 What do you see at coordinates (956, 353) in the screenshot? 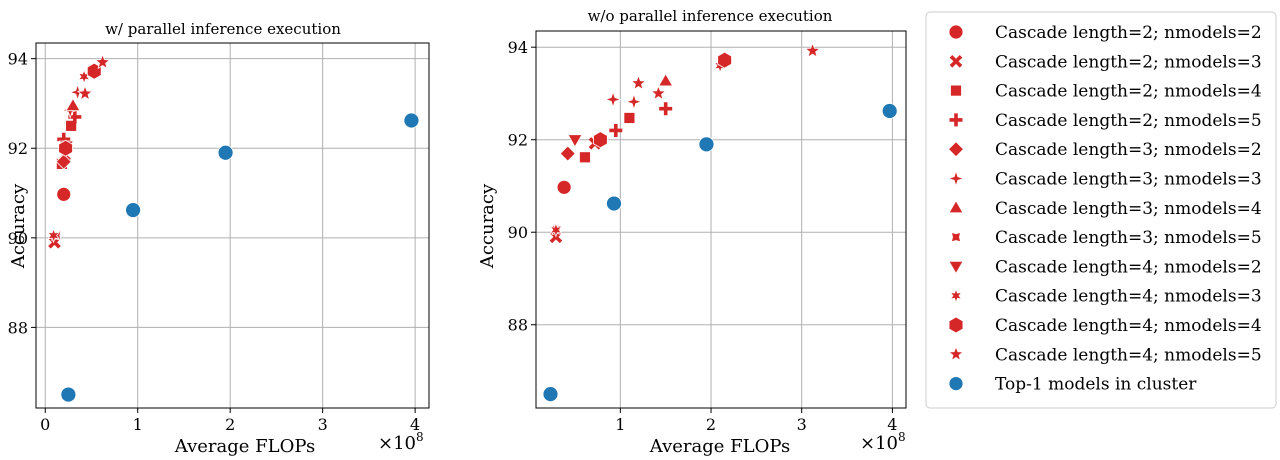
I see `legend-marker-star5` at bounding box center [956, 353].